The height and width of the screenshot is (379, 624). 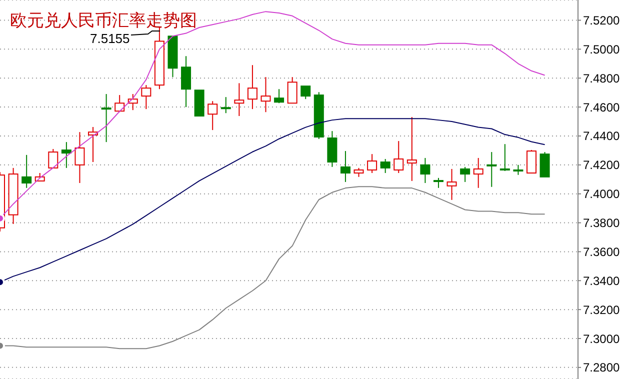 What do you see at coordinates (601, 165) in the screenshot?
I see `y-tick-label: 7.4200` at bounding box center [601, 165].